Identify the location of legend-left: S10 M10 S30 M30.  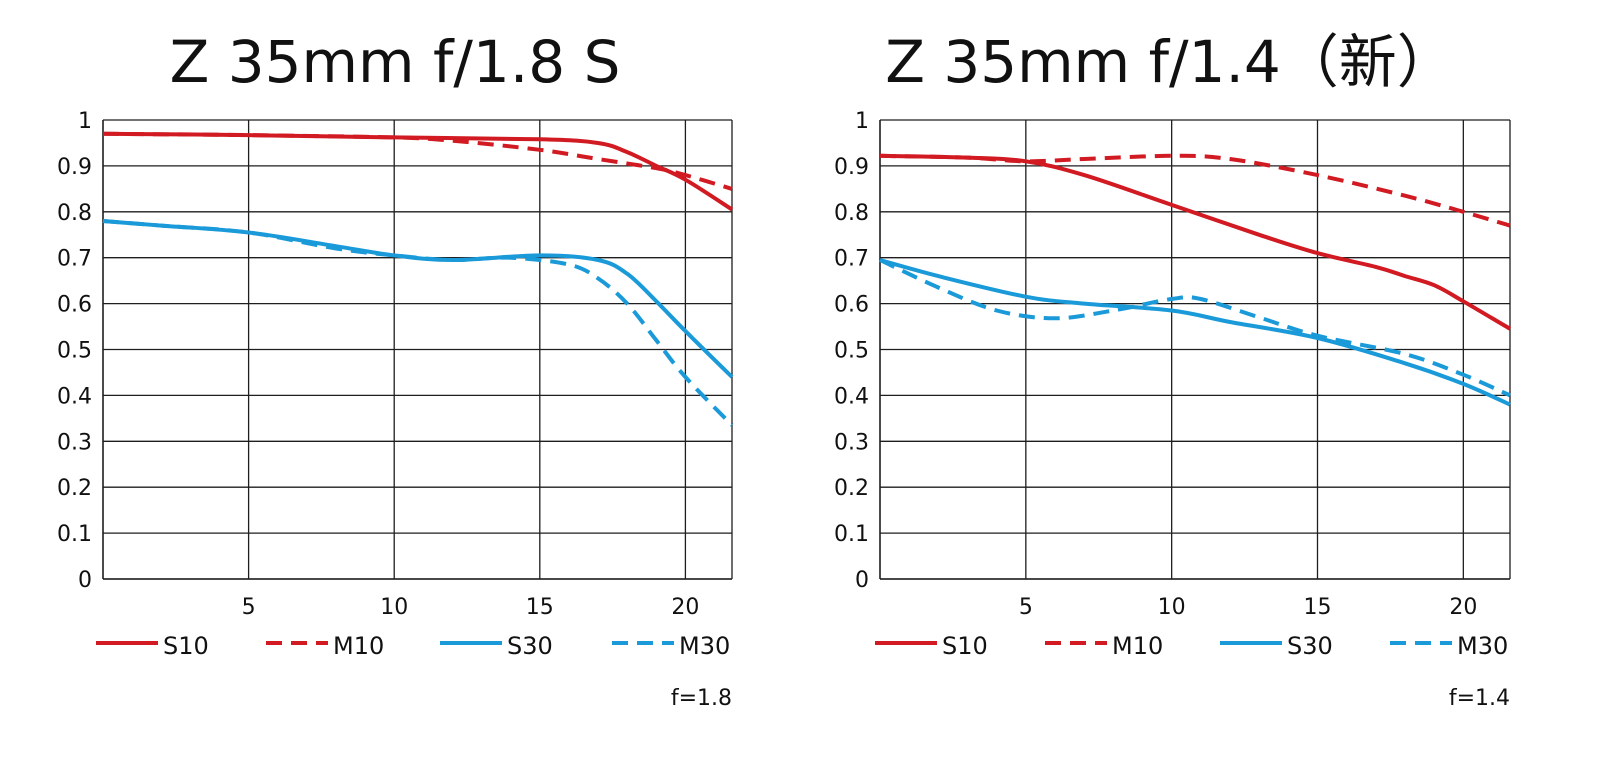
(413, 646).